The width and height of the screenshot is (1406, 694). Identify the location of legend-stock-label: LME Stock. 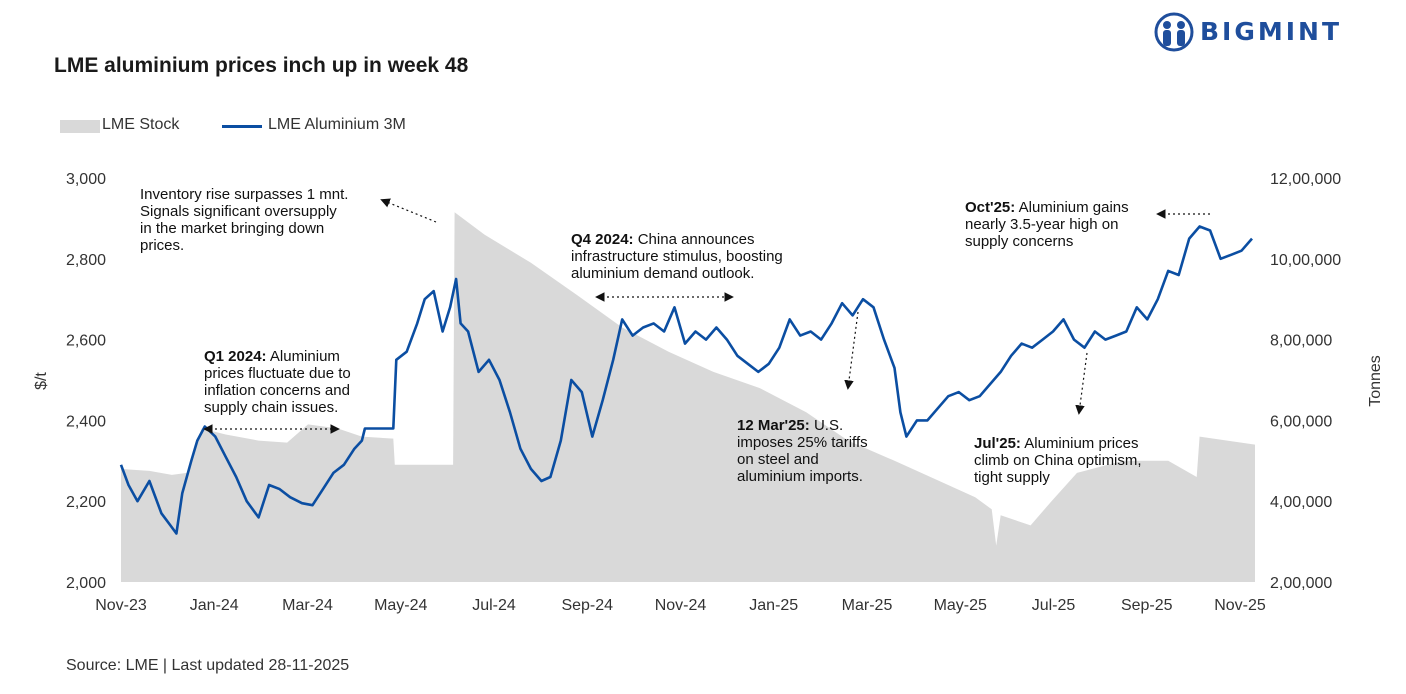
(141, 124).